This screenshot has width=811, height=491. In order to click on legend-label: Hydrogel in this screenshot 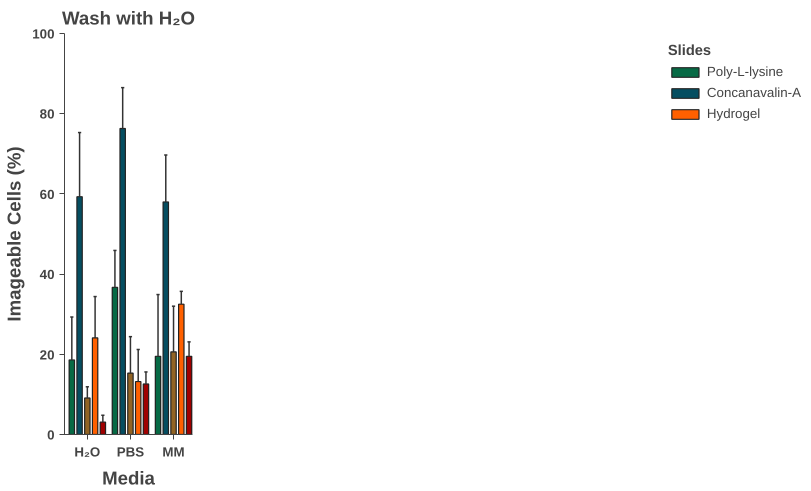, I will do `click(733, 113)`.